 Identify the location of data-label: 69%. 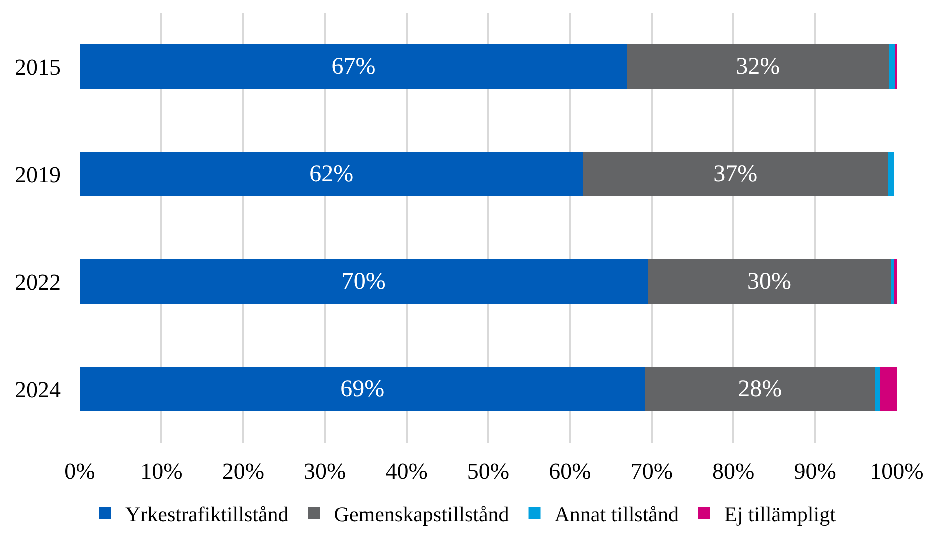
(362, 389).